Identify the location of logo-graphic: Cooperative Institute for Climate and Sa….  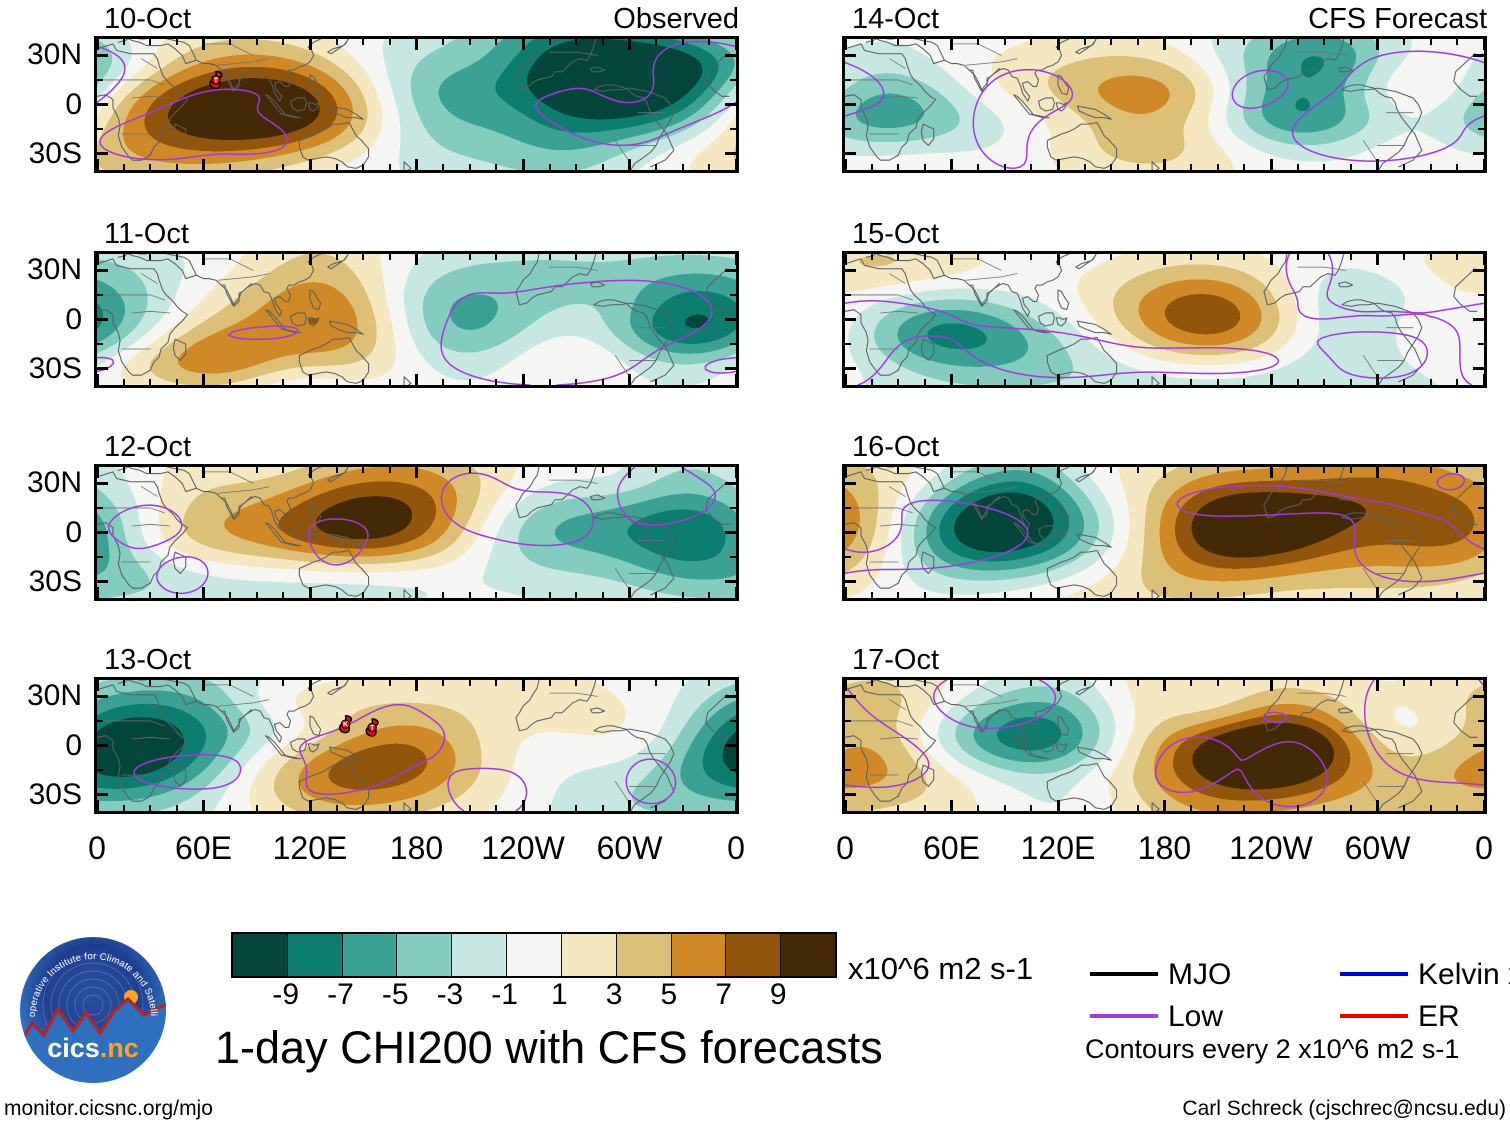
(90, 1005).